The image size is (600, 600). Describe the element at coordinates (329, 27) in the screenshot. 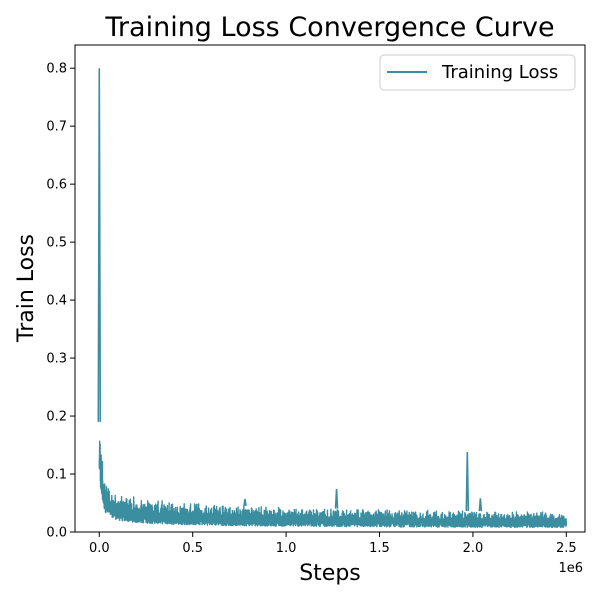

I see `chart-title: Training Loss Convergence Curve` at that location.